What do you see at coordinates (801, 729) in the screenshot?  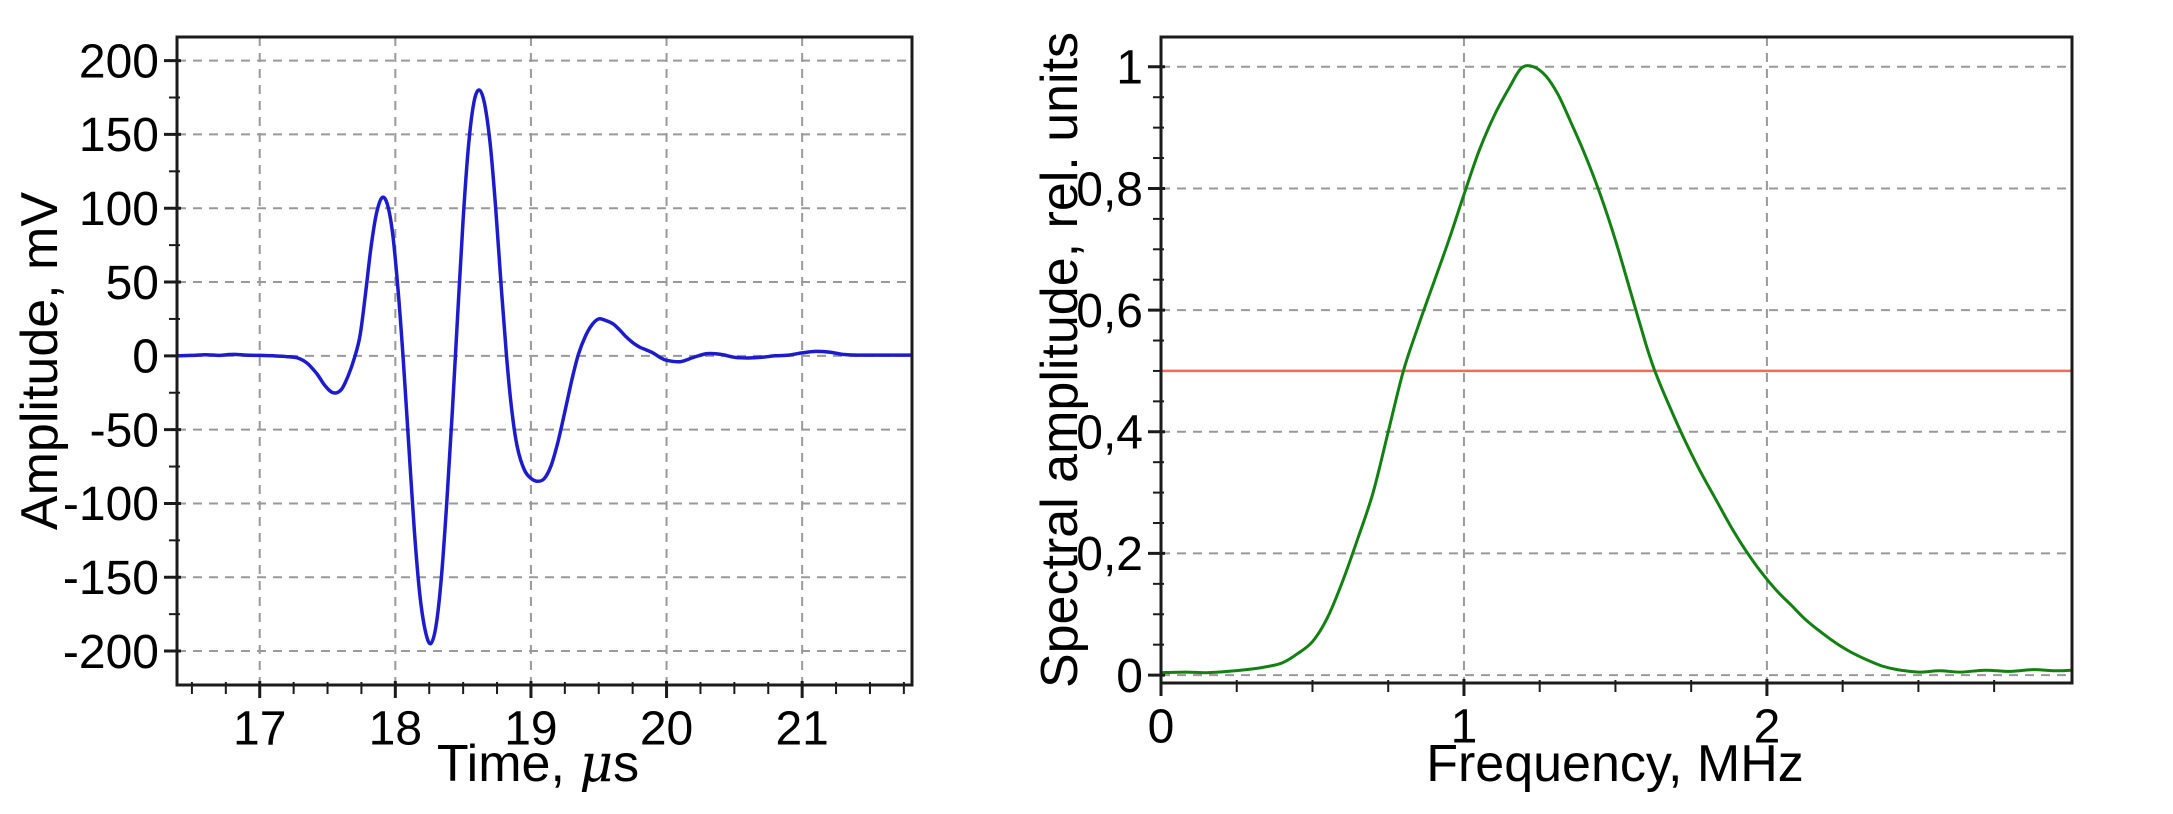 I see `x-tick-label: 21` at bounding box center [801, 729].